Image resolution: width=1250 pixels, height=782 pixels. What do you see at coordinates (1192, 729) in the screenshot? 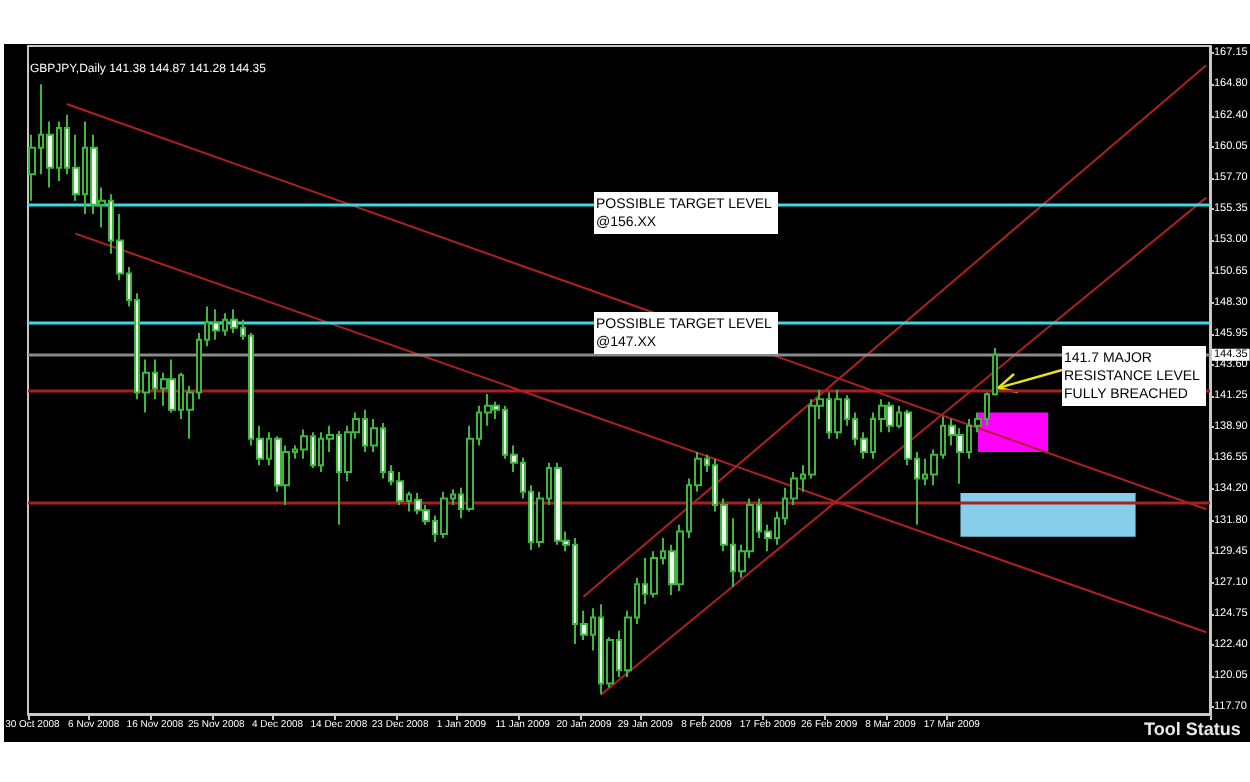
I see `text: Tool Status` at bounding box center [1192, 729].